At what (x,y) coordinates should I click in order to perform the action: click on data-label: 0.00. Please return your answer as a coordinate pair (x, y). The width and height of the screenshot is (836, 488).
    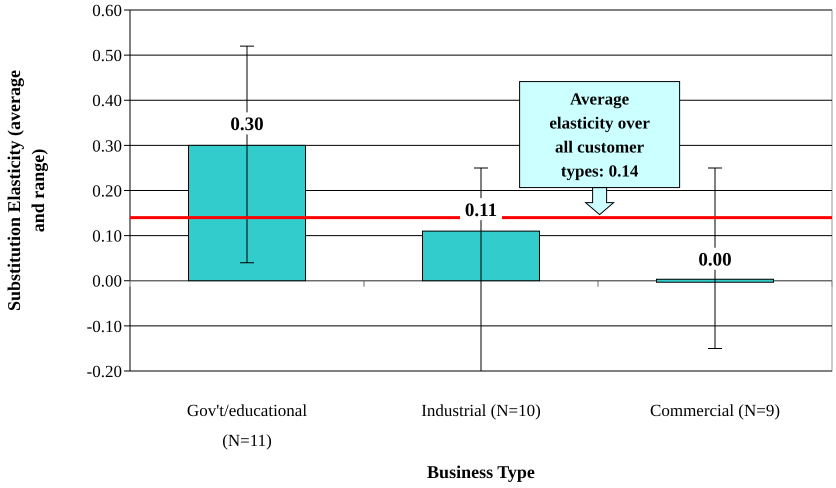
    Looking at the image, I should click on (715, 259).